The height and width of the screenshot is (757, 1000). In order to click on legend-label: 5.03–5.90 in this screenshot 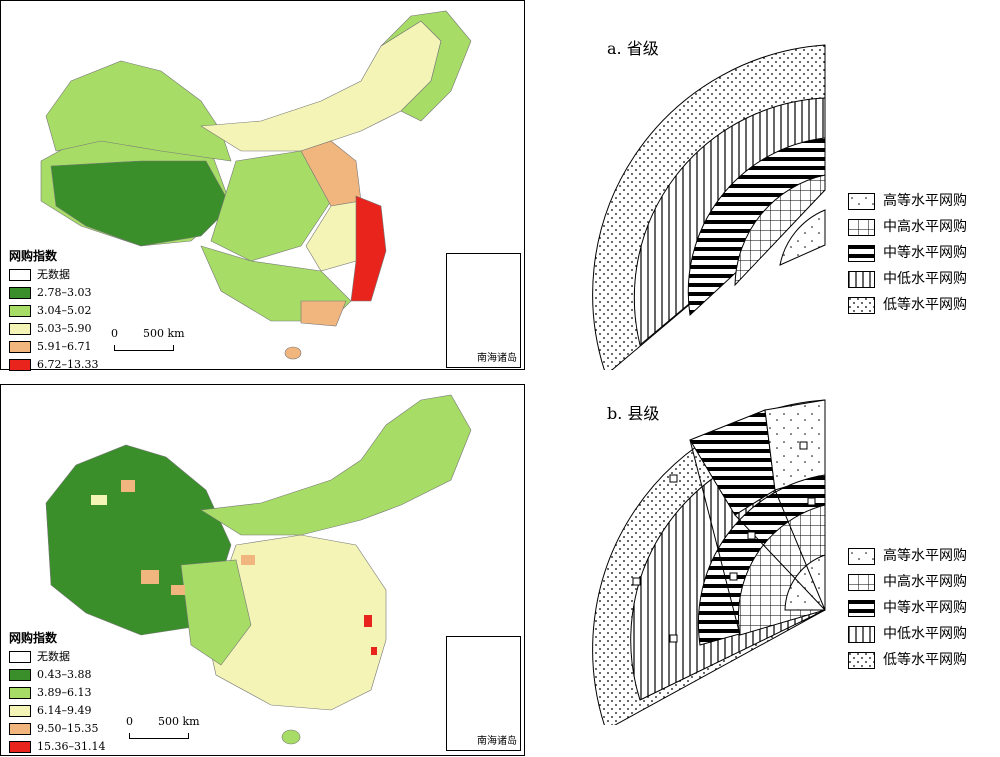, I will do `click(64, 328)`.